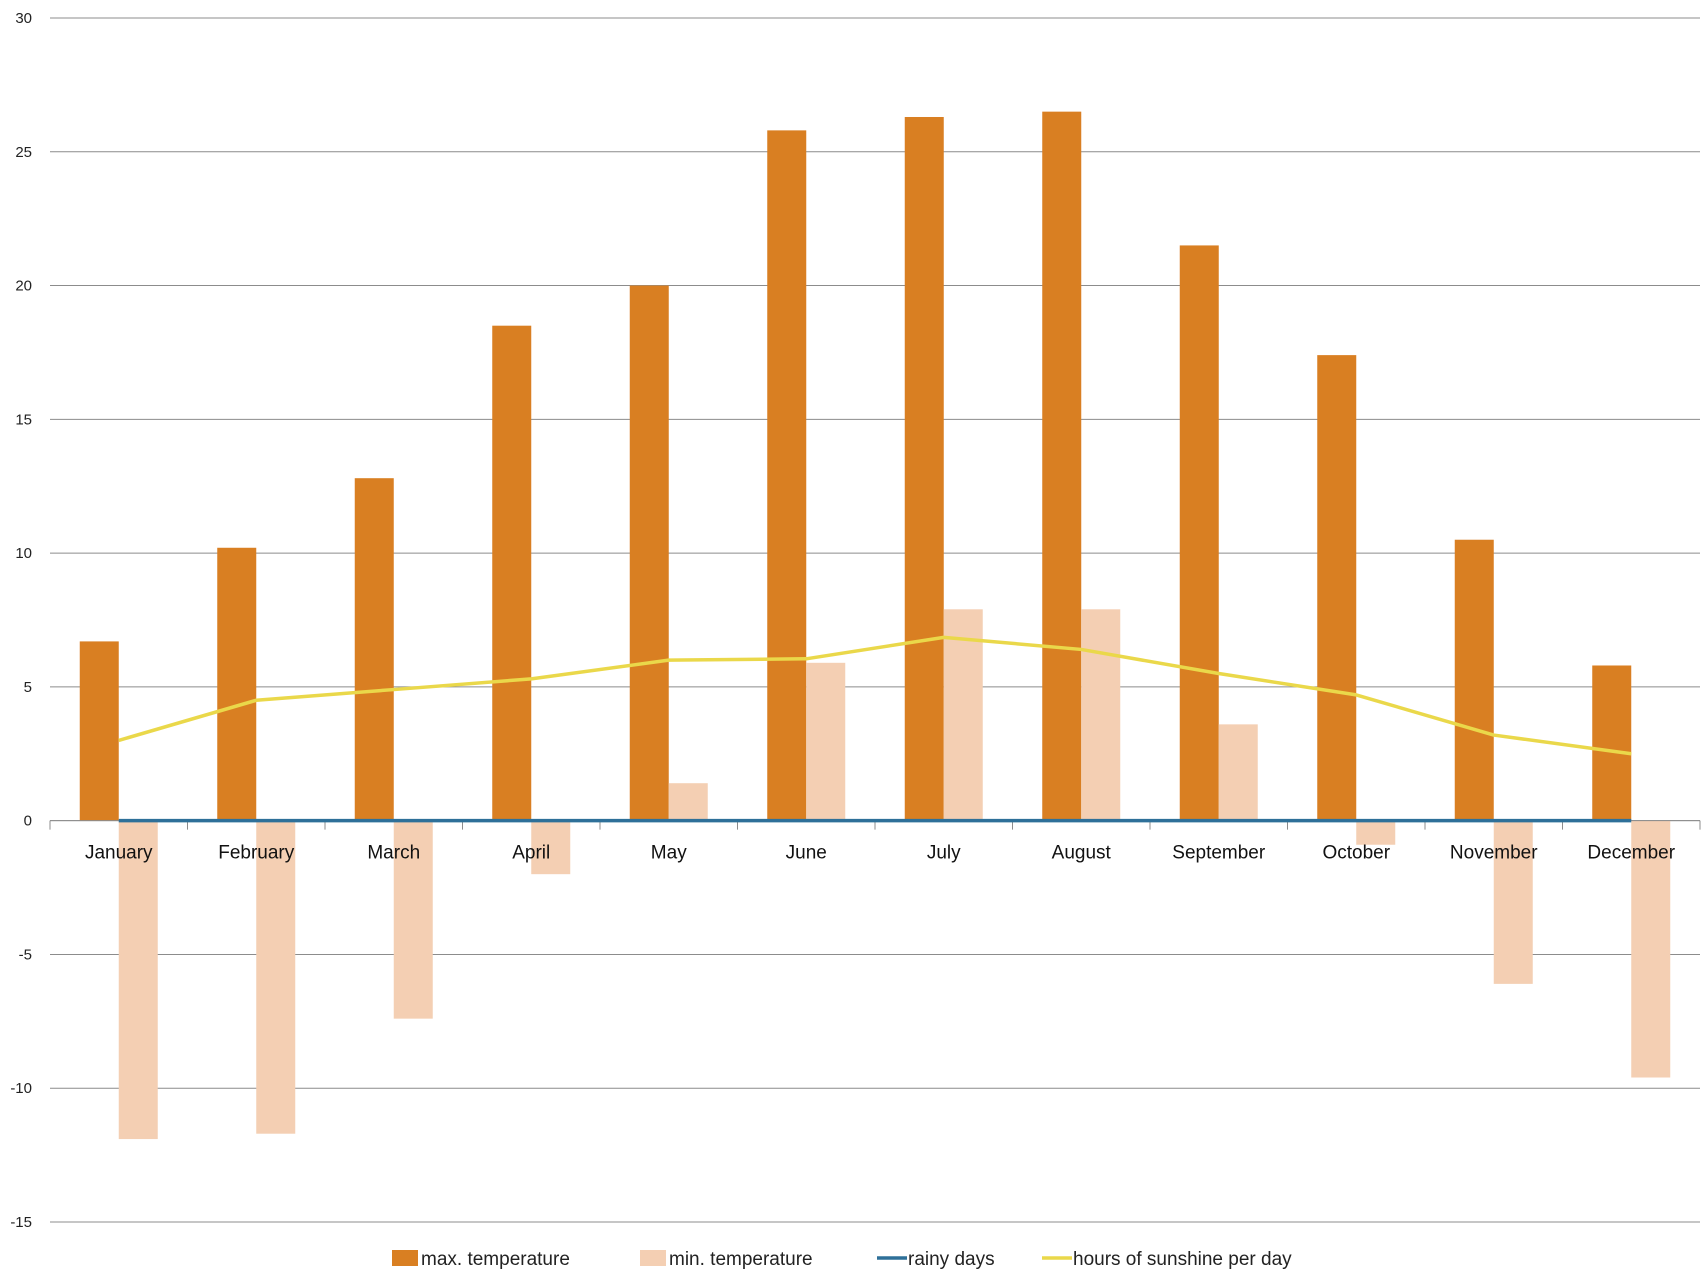  Describe the element at coordinates (23, 286) in the screenshot. I see `y-tick-label: 20` at that location.